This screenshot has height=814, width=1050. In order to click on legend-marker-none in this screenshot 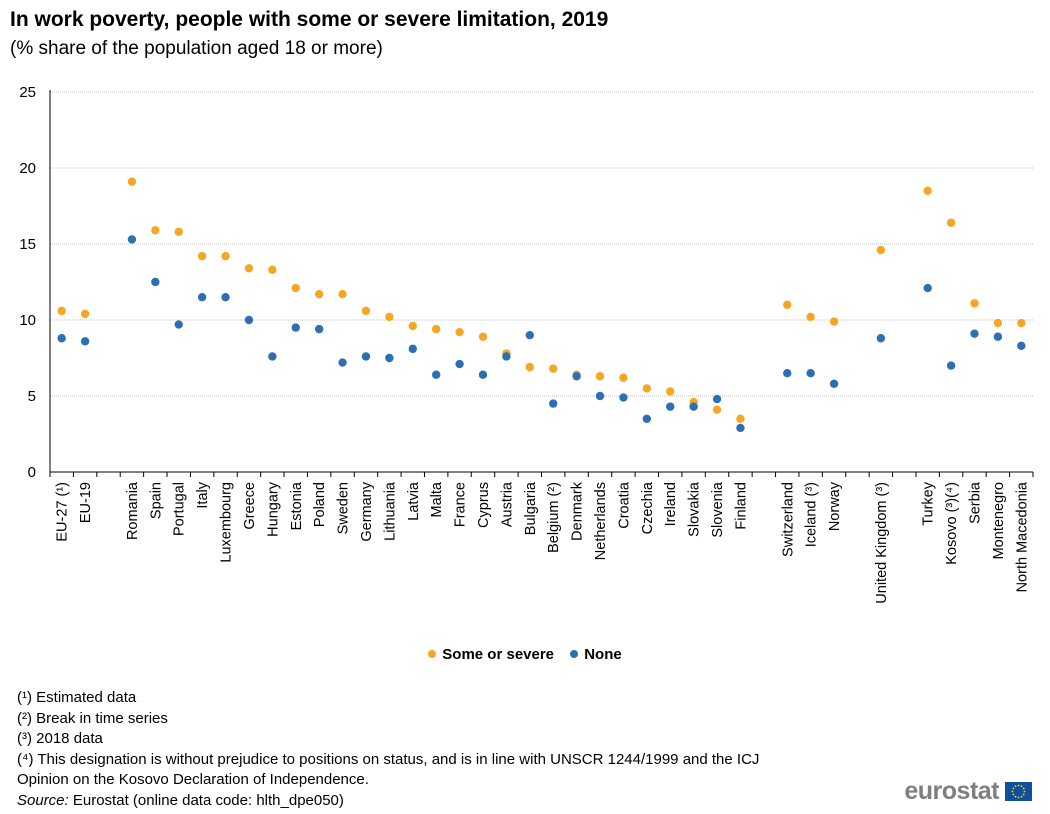, I will do `click(574, 654)`.